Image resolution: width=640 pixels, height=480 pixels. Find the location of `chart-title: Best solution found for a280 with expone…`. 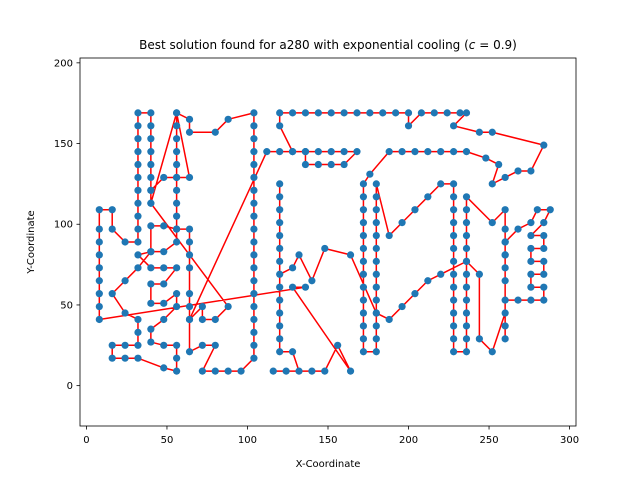

chart-title: Best solution found for a280 with expone… is located at coordinates (328, 45).